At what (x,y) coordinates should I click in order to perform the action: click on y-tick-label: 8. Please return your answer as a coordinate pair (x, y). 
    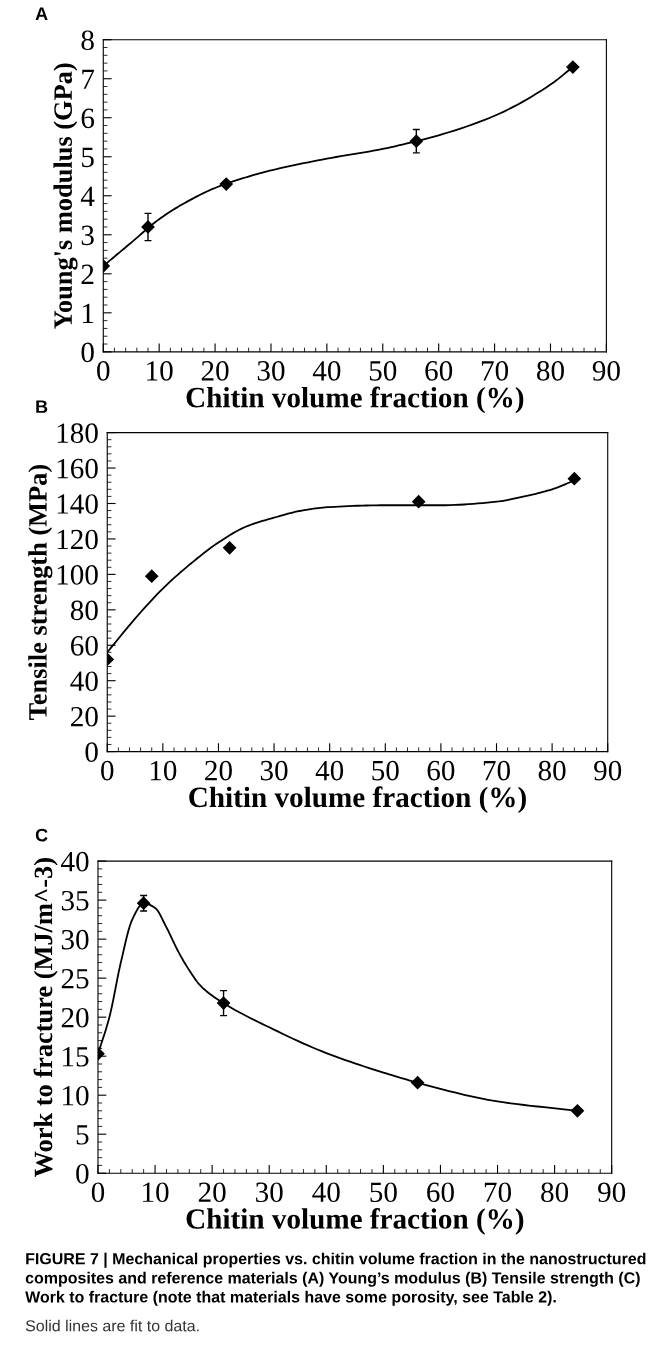
    Looking at the image, I should click on (87, 40).